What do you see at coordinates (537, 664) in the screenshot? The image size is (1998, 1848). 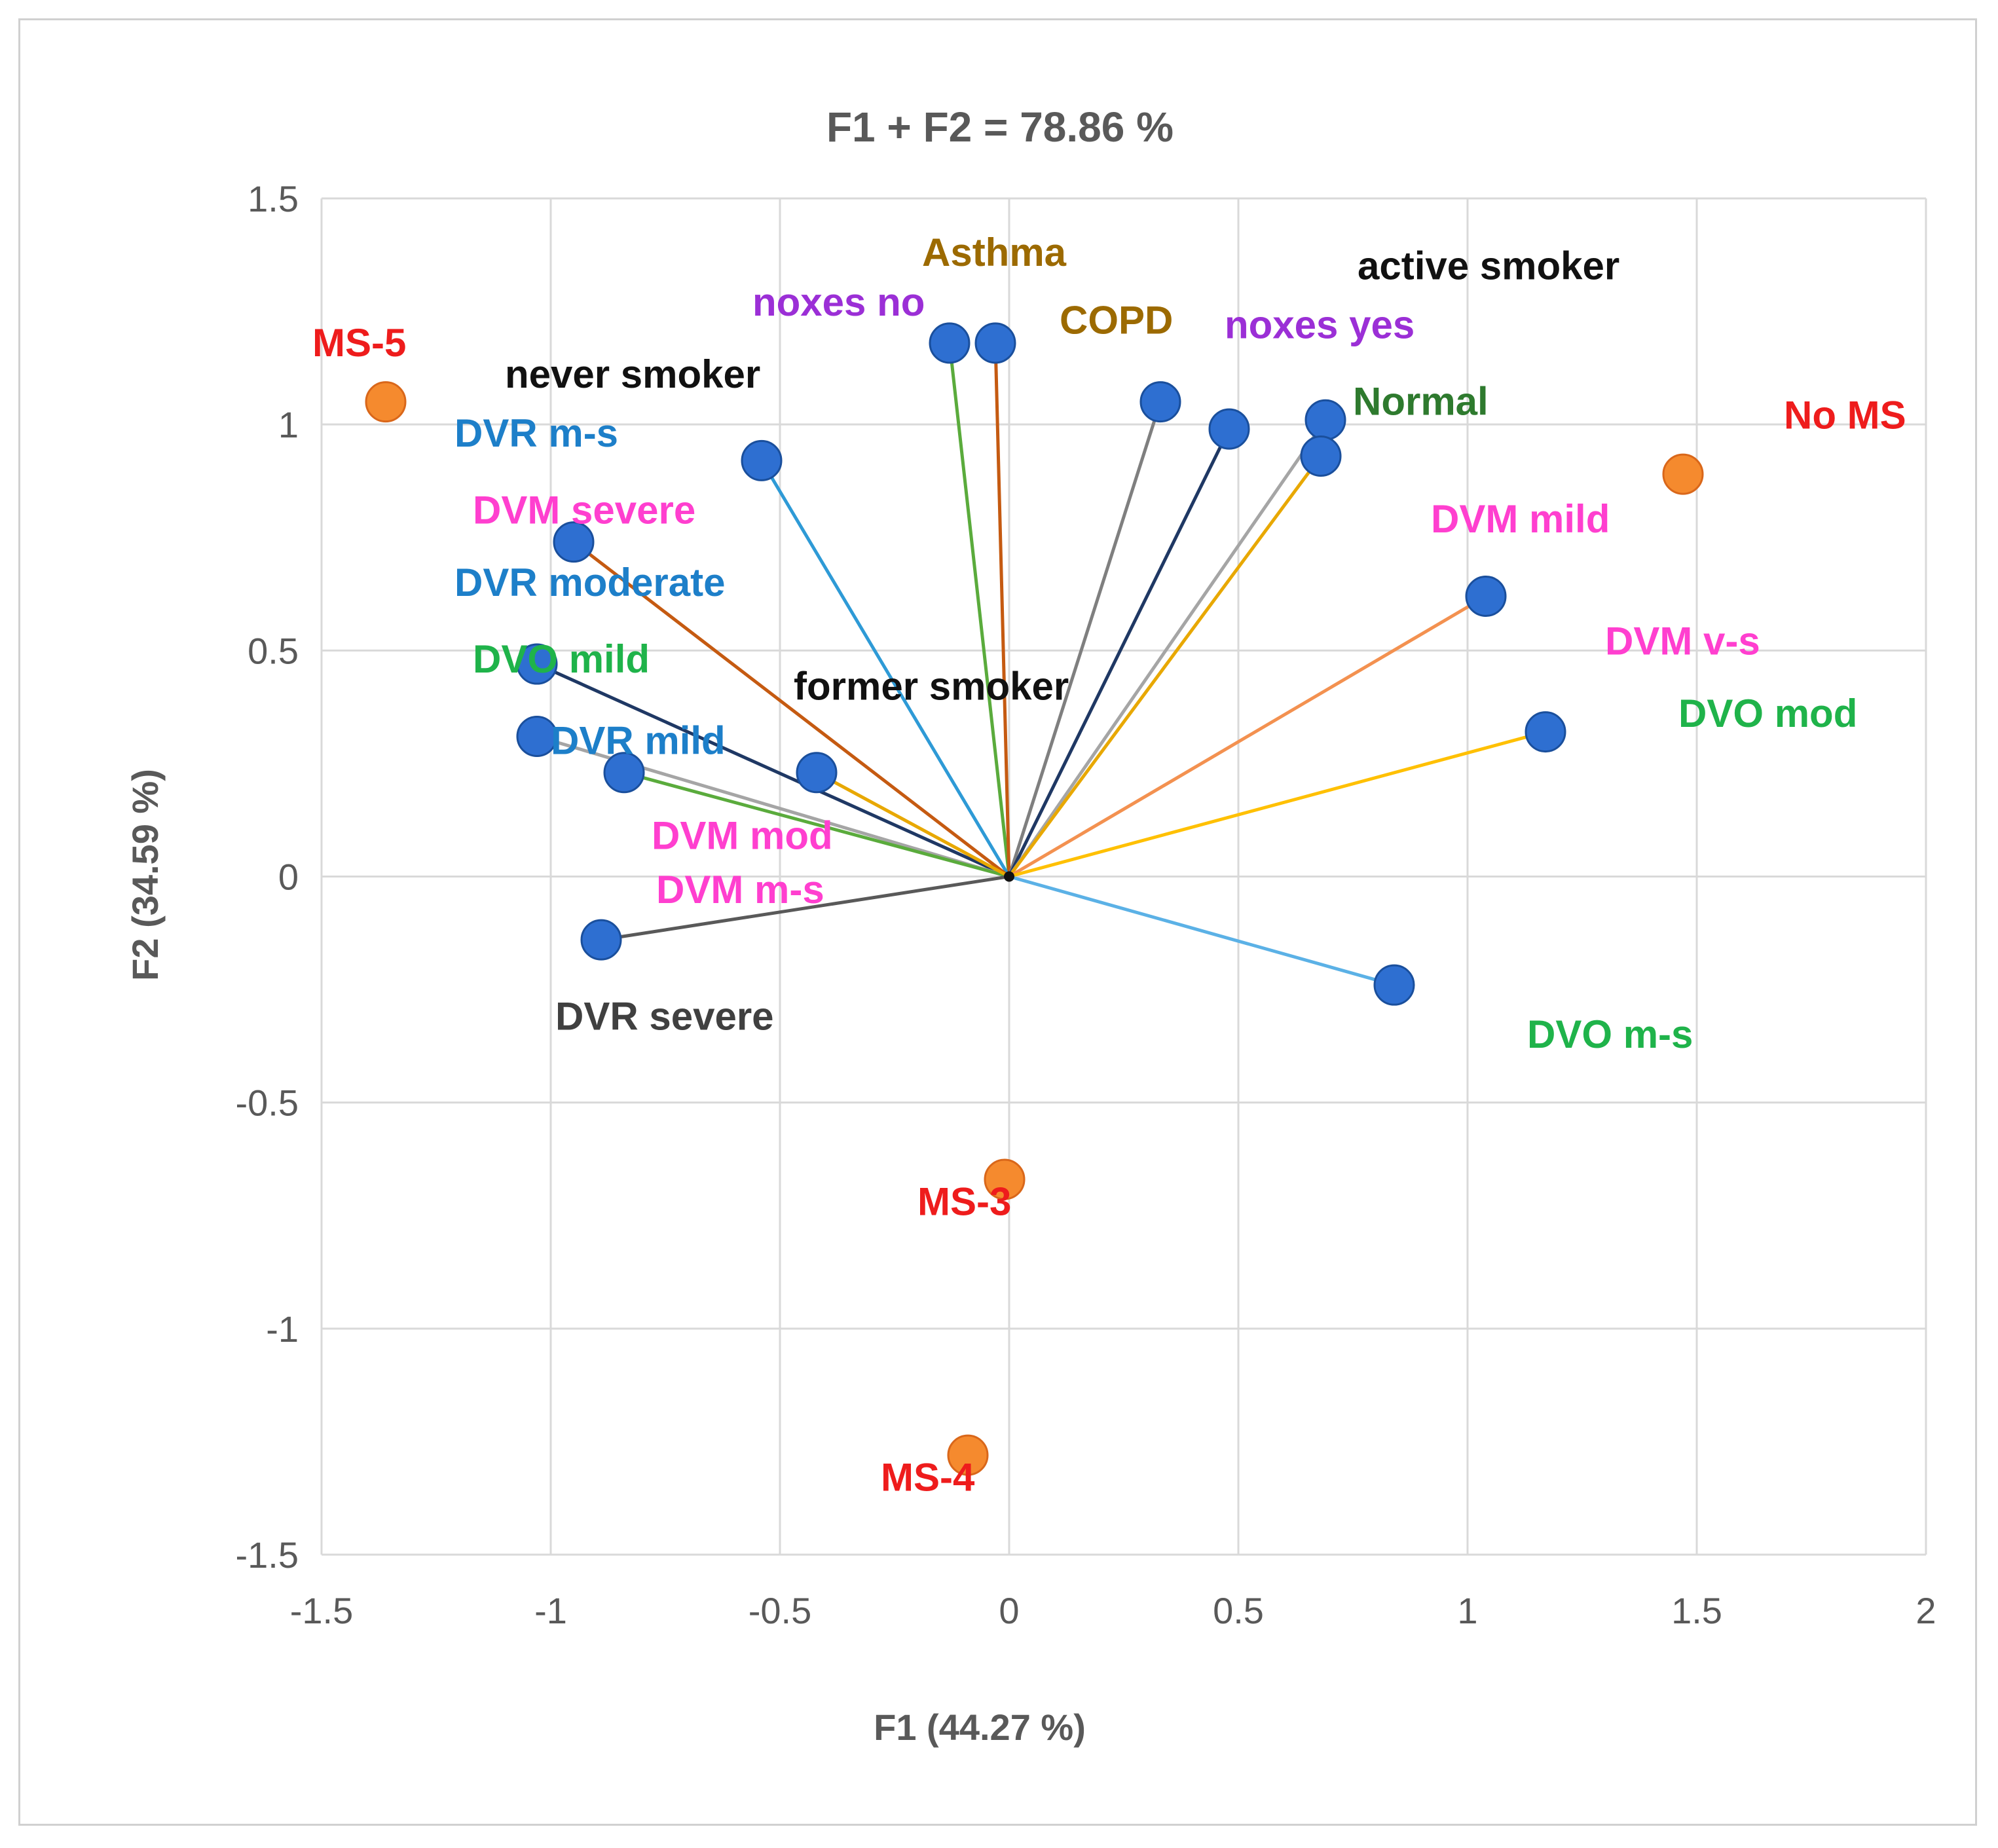 I see `variable-point-dvm-severe` at bounding box center [537, 664].